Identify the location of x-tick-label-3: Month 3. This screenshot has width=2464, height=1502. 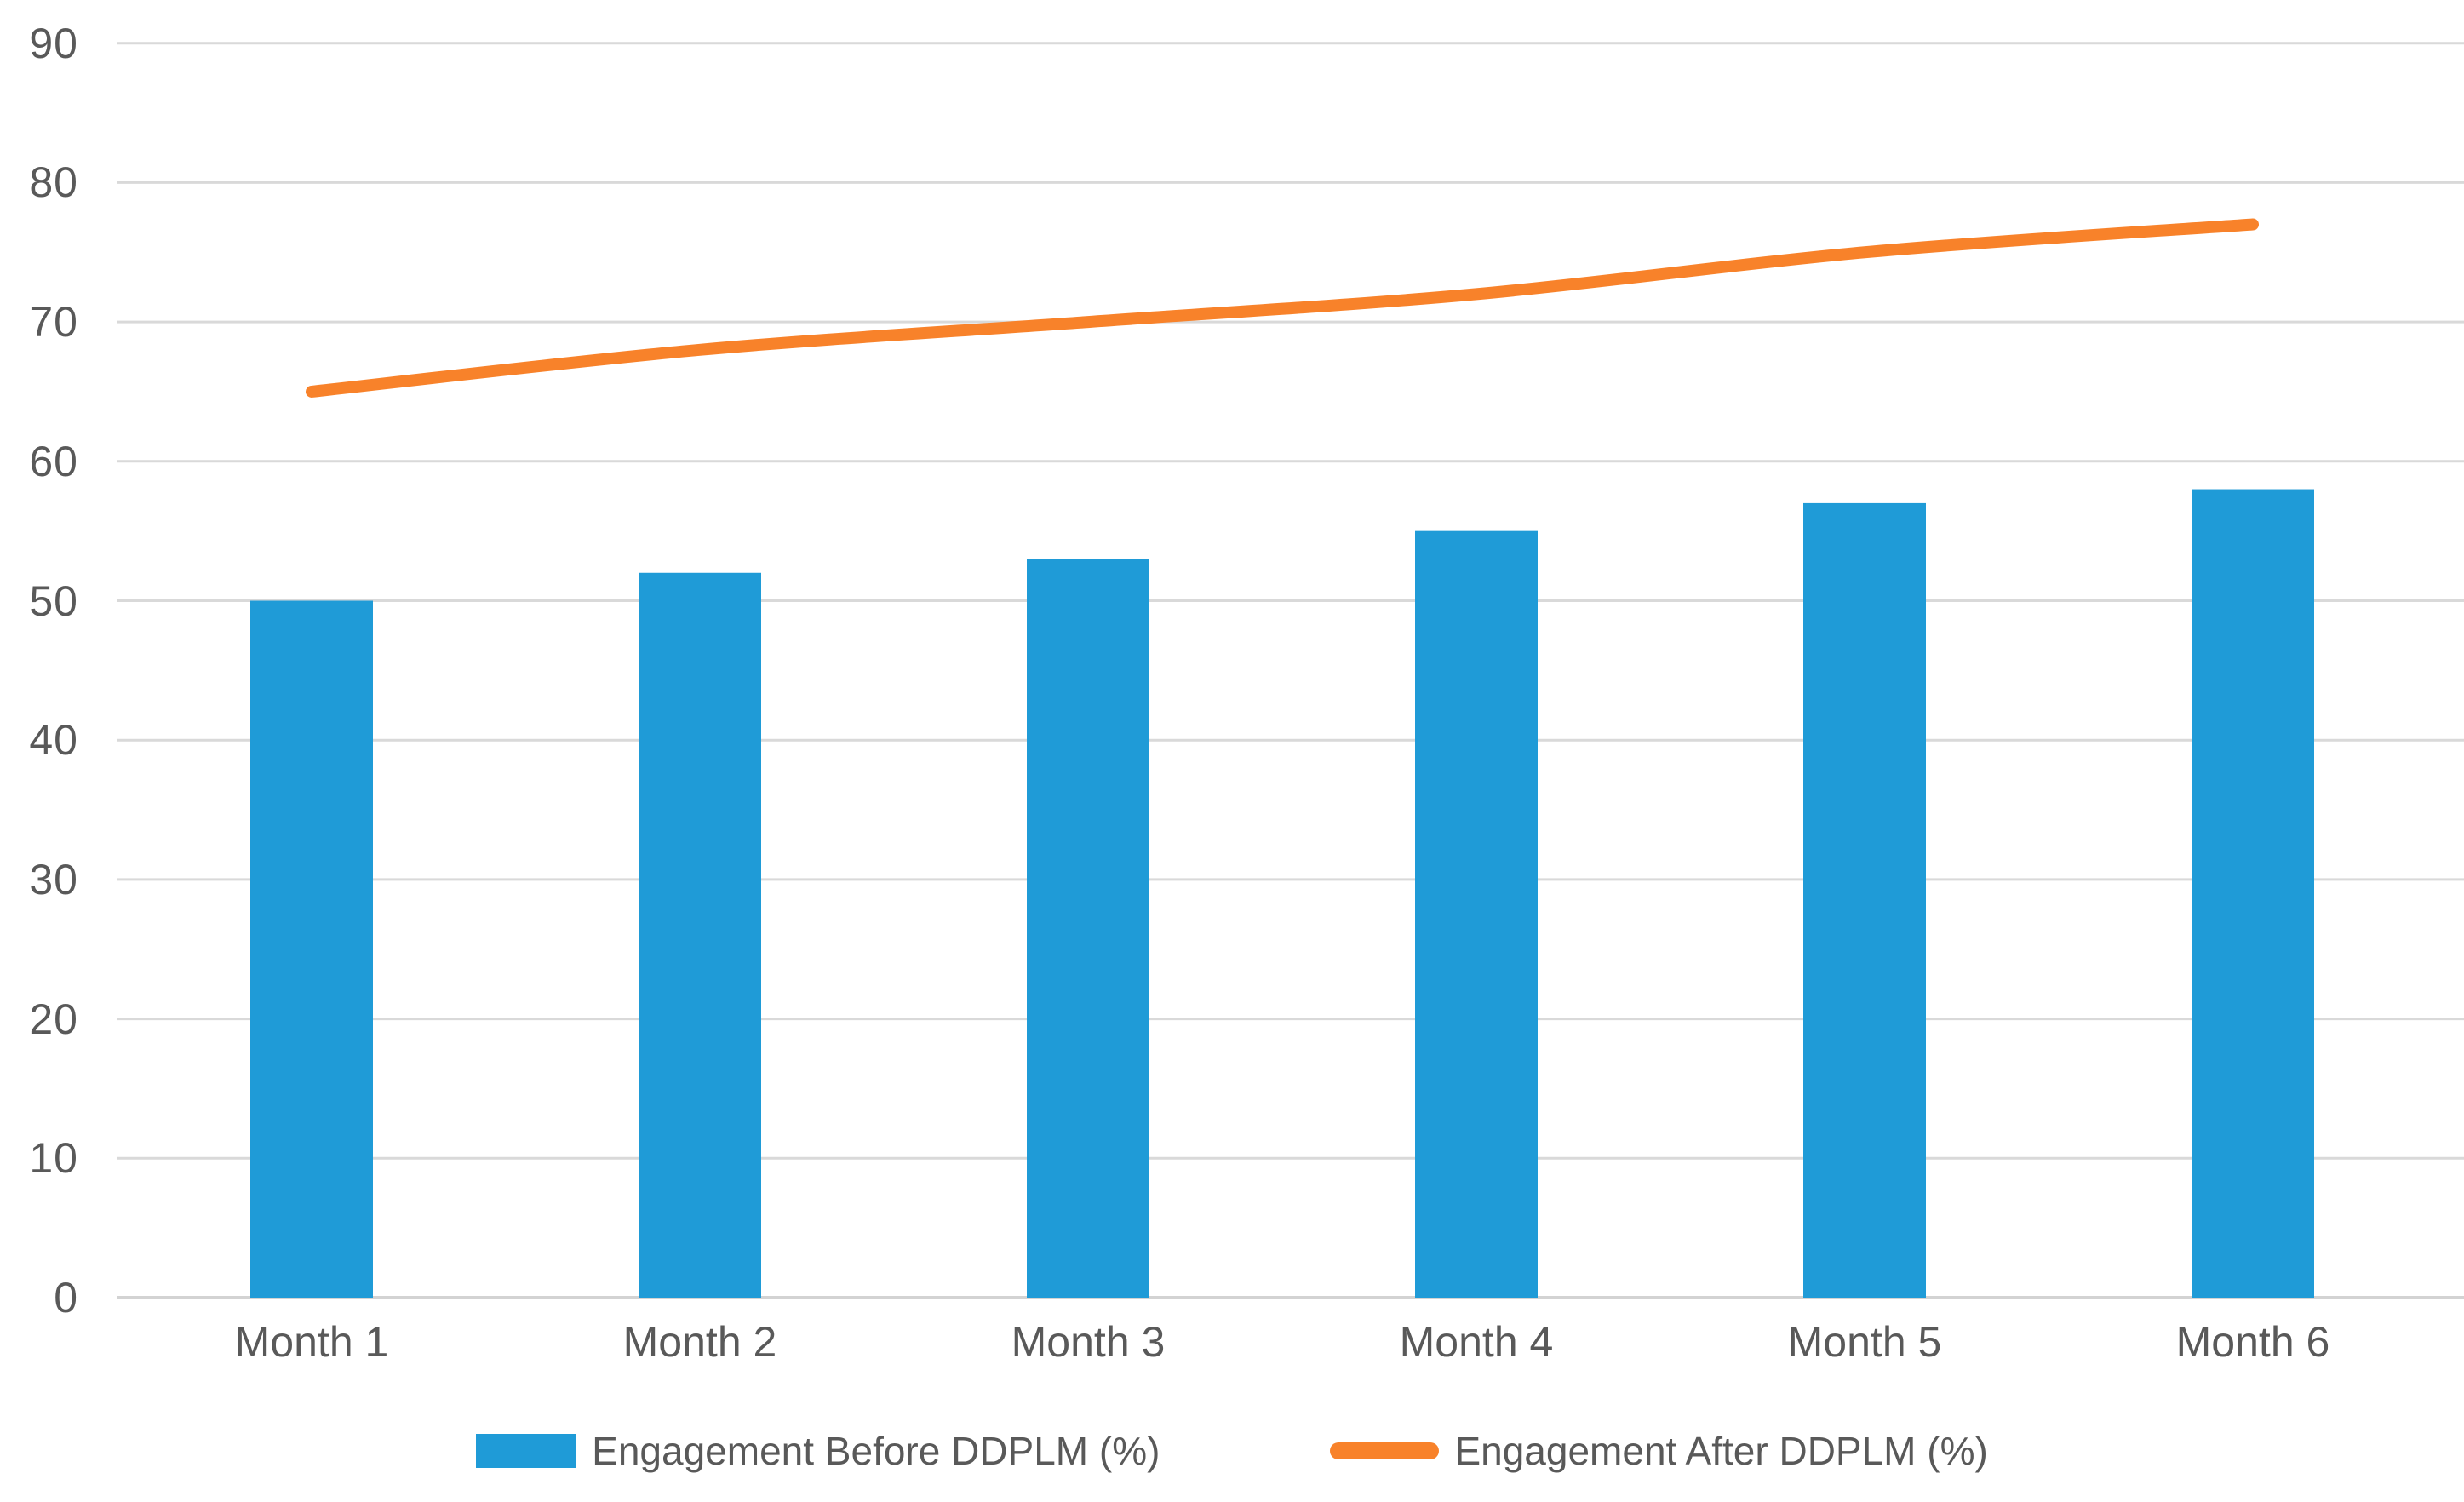
(1088, 1342).